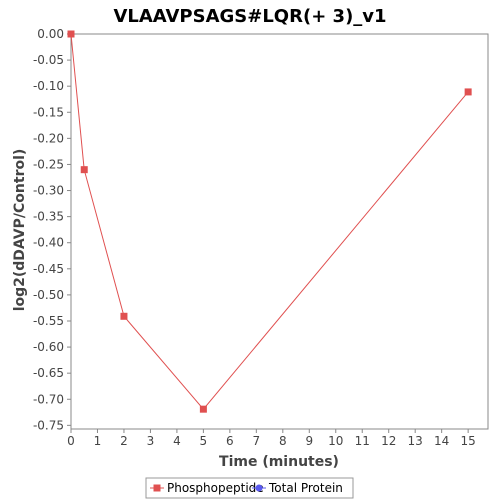  I want to click on y-tick-label: -0.10, so click(48, 86).